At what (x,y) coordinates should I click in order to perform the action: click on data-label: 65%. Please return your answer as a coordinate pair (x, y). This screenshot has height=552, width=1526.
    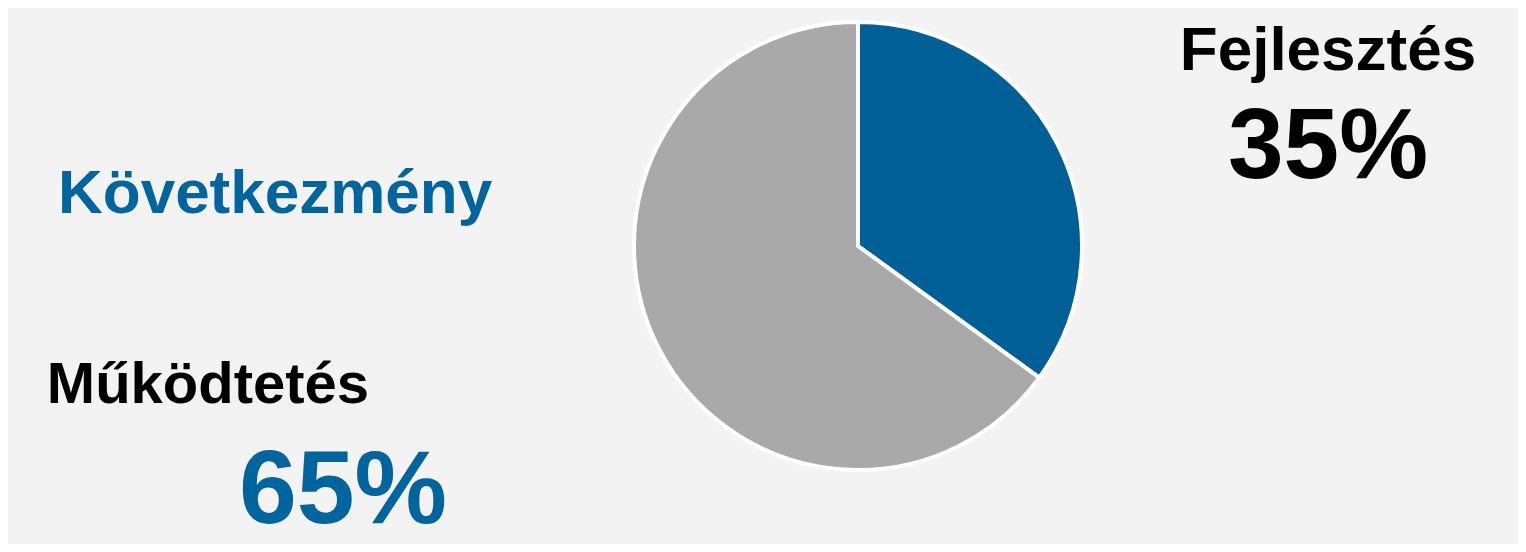
    Looking at the image, I should click on (343, 487).